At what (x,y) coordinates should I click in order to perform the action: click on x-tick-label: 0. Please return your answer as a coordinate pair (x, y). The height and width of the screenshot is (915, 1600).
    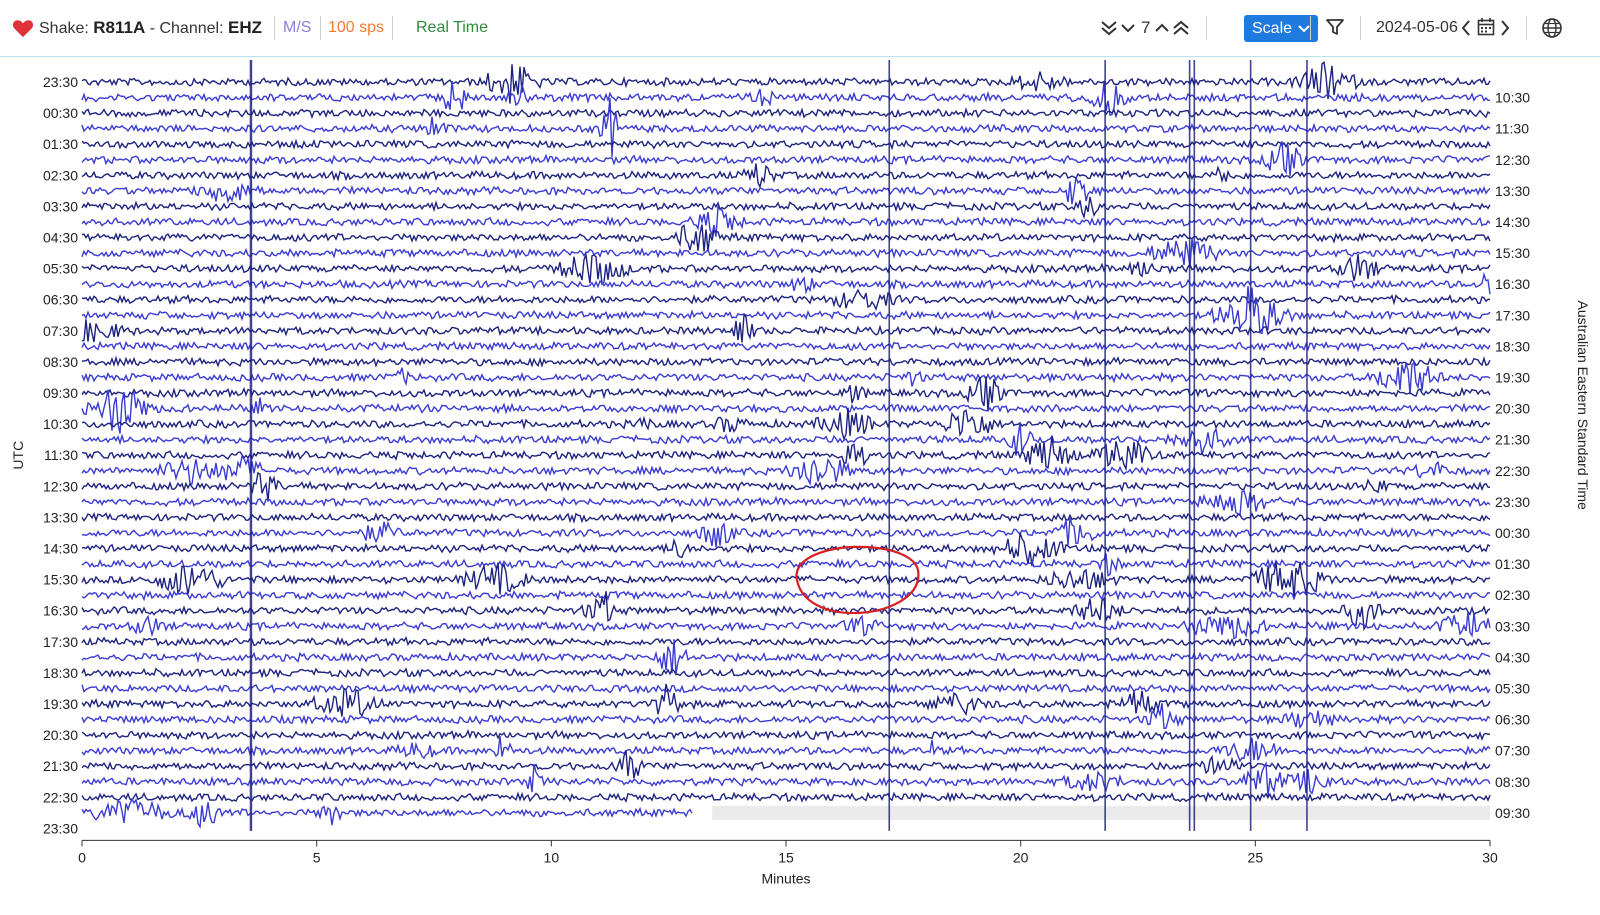
    Looking at the image, I should click on (82, 857).